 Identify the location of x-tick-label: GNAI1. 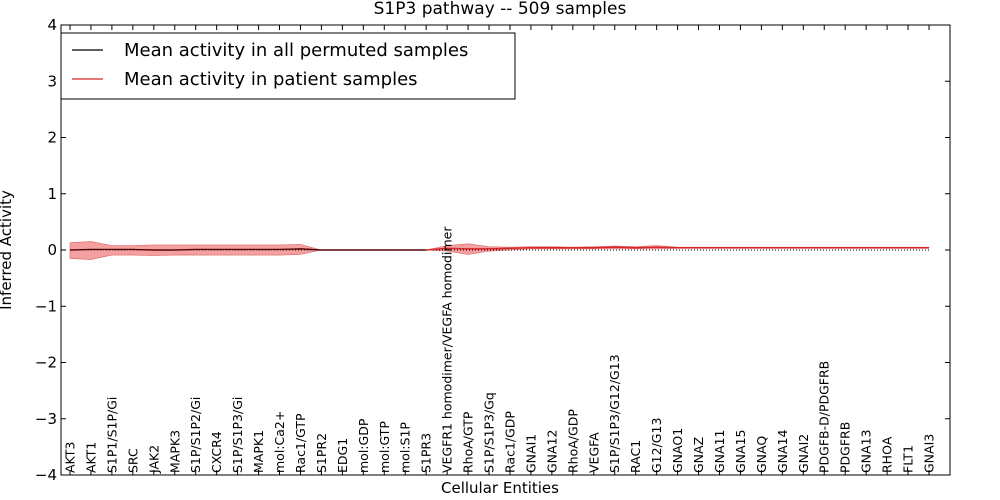
(530, 453).